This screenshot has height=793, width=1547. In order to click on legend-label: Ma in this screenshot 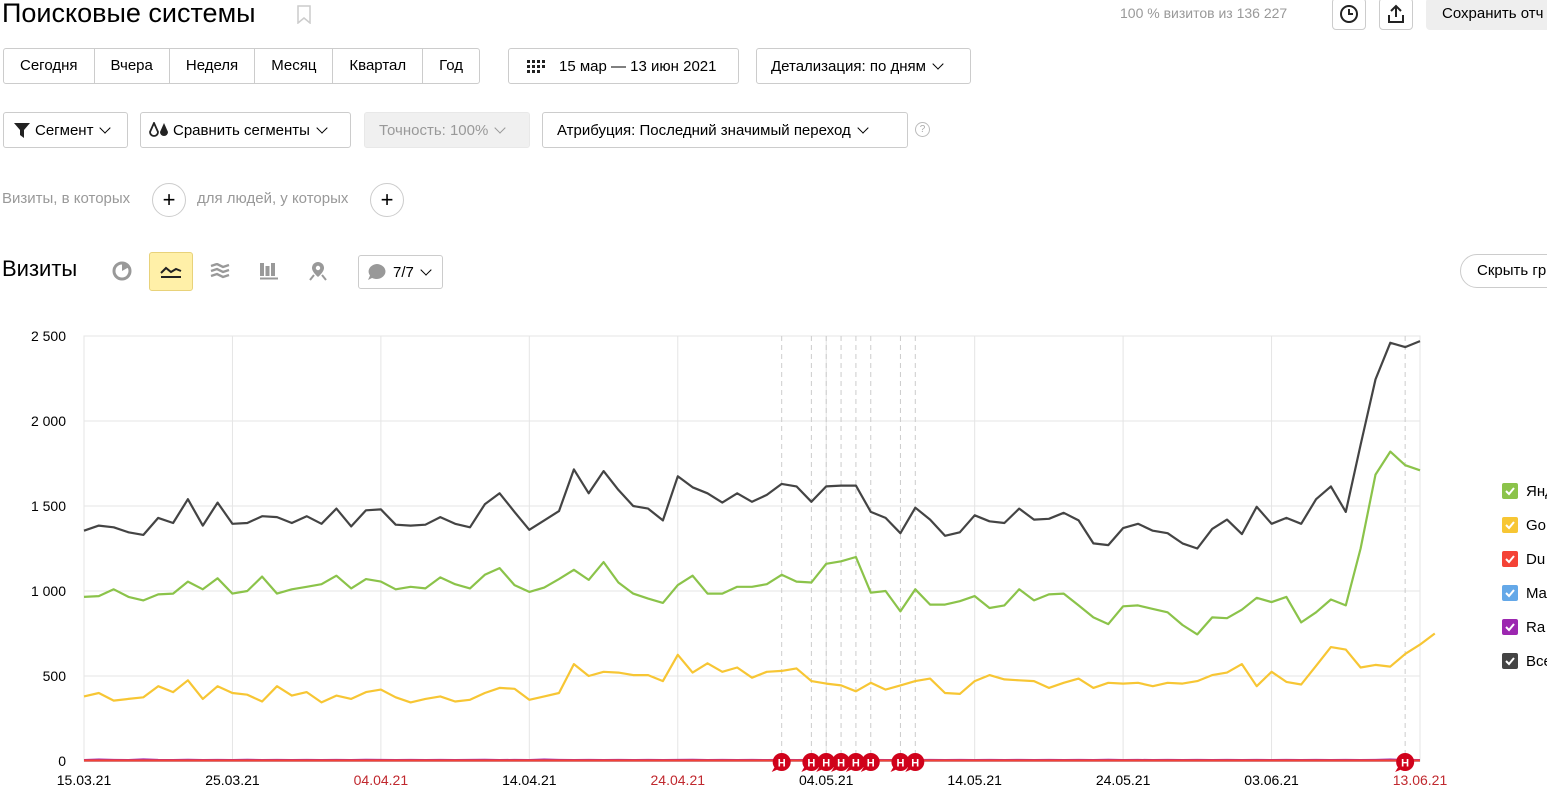, I will do `click(1536, 593)`.